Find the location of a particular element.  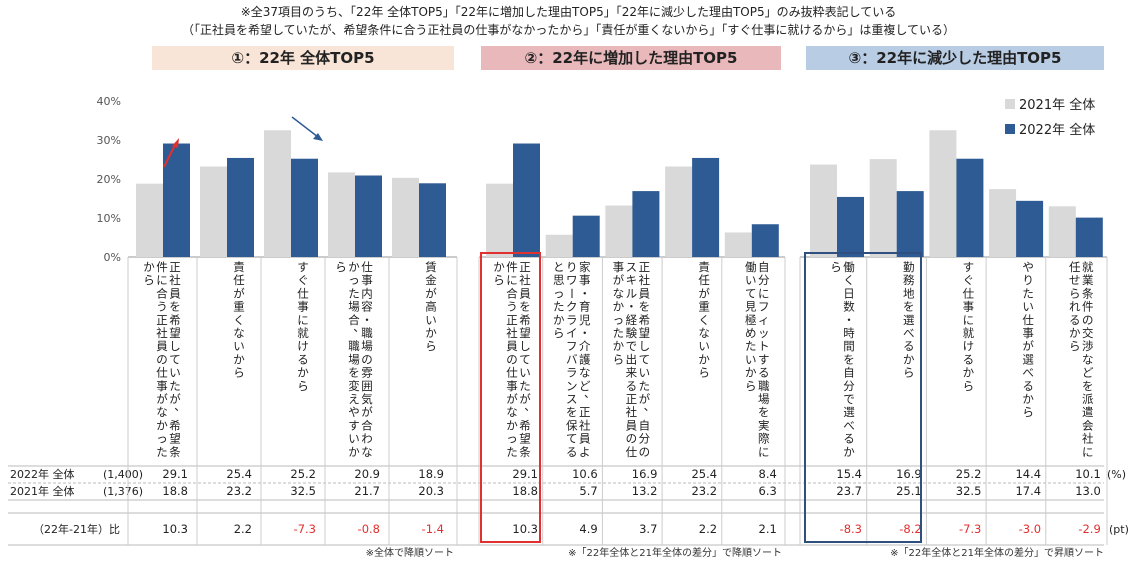

category-label-char: 自 is located at coordinates (849, 373).